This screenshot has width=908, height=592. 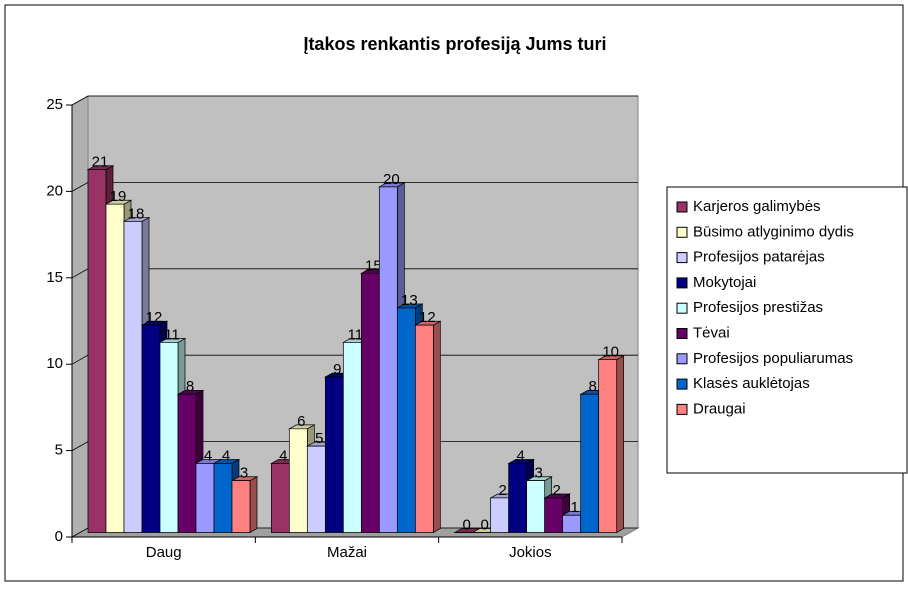 I want to click on data-label: 1, so click(x=574, y=507).